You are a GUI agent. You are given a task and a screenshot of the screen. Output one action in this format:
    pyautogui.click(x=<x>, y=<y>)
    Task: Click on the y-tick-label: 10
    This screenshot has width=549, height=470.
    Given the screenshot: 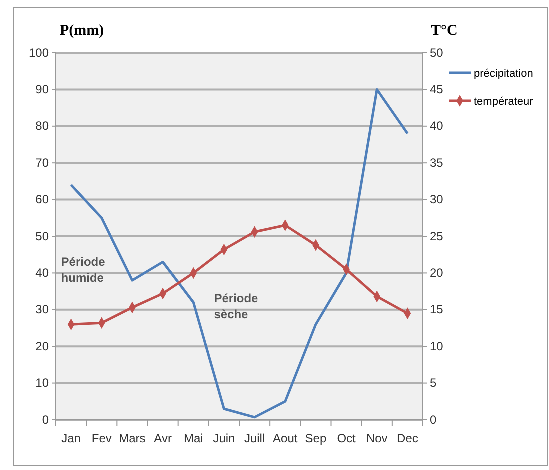 What is the action you would take?
    pyautogui.click(x=43, y=383)
    